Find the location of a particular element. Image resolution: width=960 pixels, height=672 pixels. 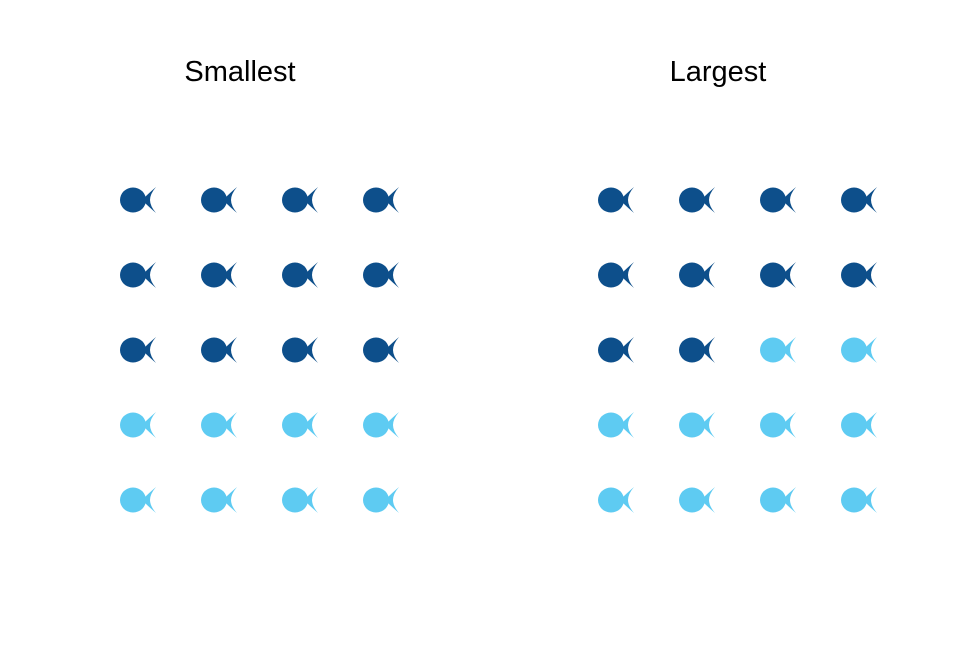

fish-grid-smallest is located at coordinates (259, 350).